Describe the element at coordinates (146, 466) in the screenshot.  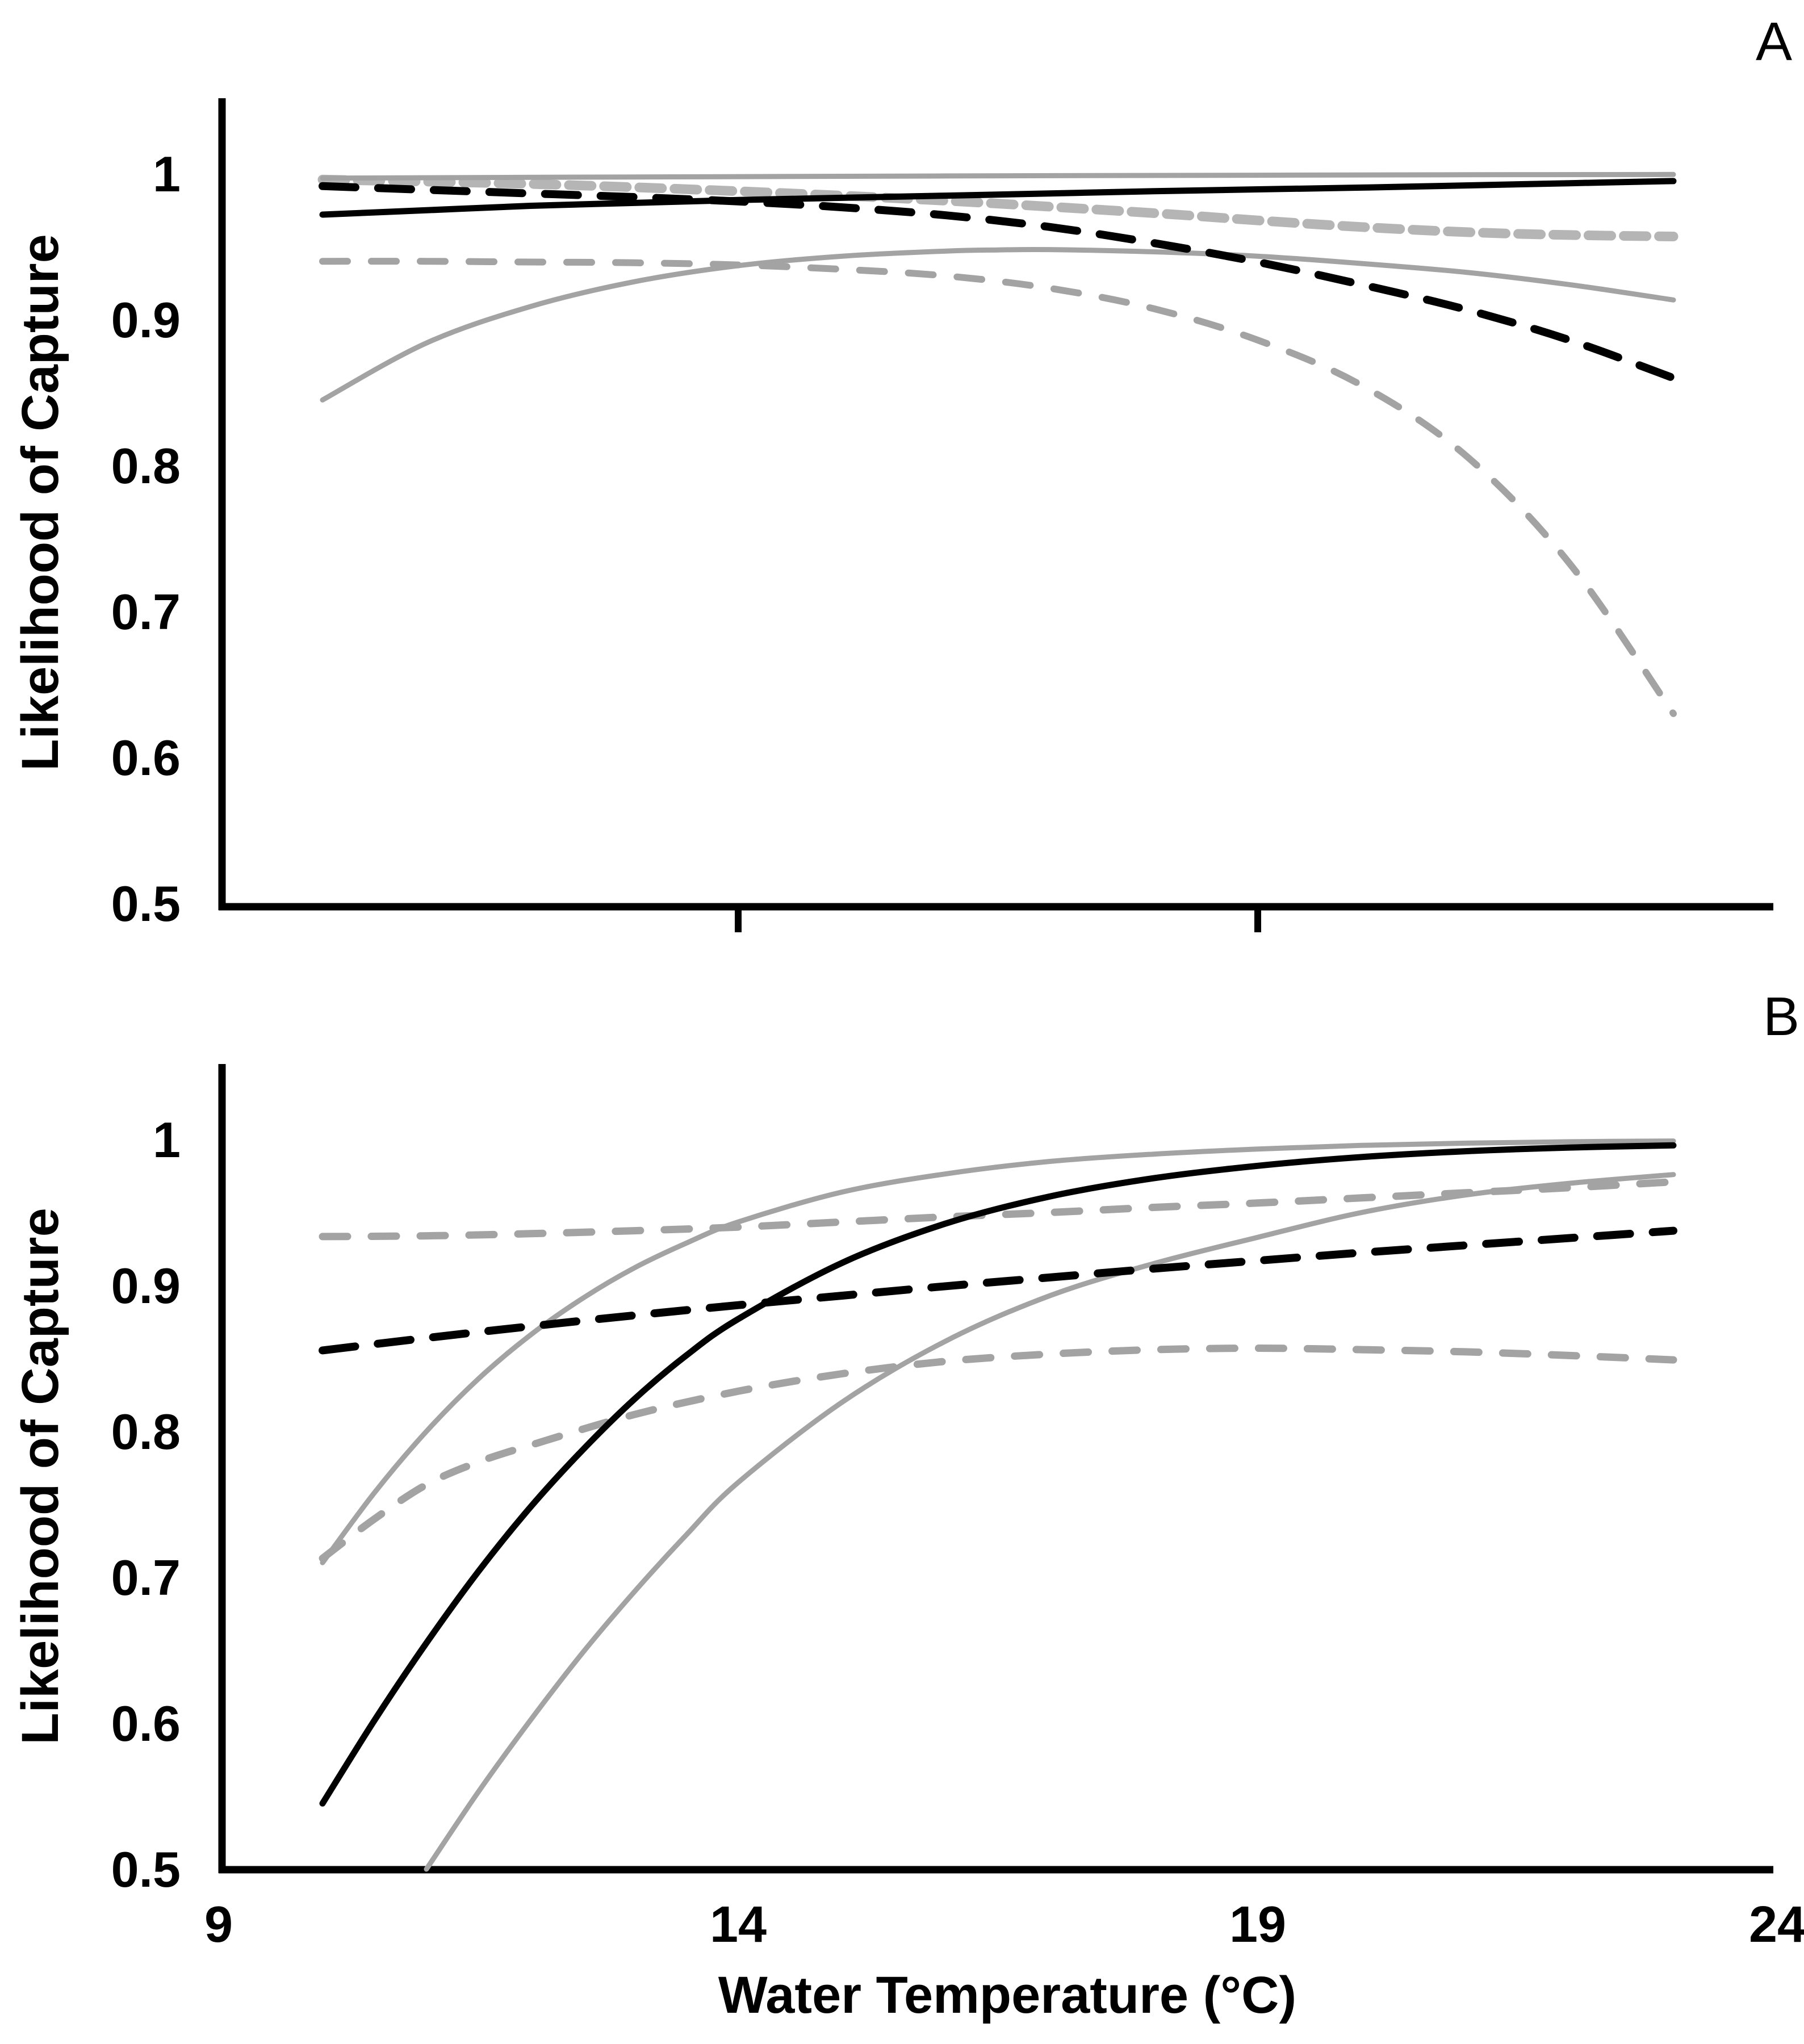
I see `panel-a-ytick-0.8: 0.8` at that location.